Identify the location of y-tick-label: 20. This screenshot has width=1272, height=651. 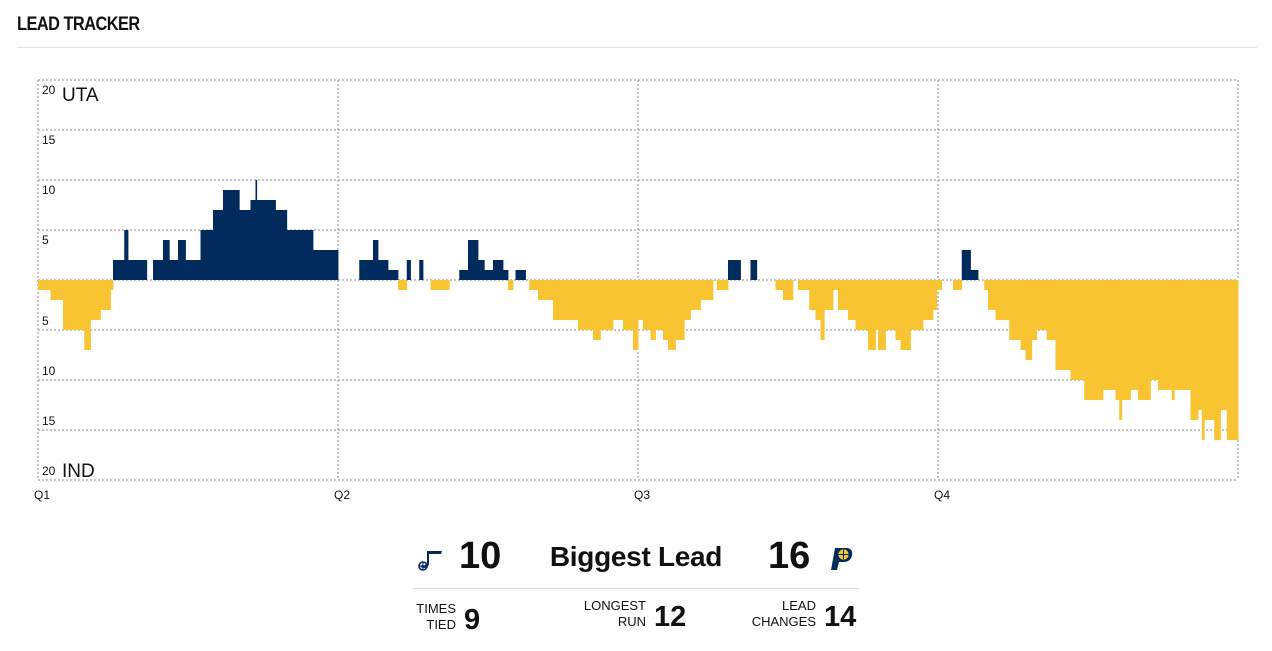
(49, 90).